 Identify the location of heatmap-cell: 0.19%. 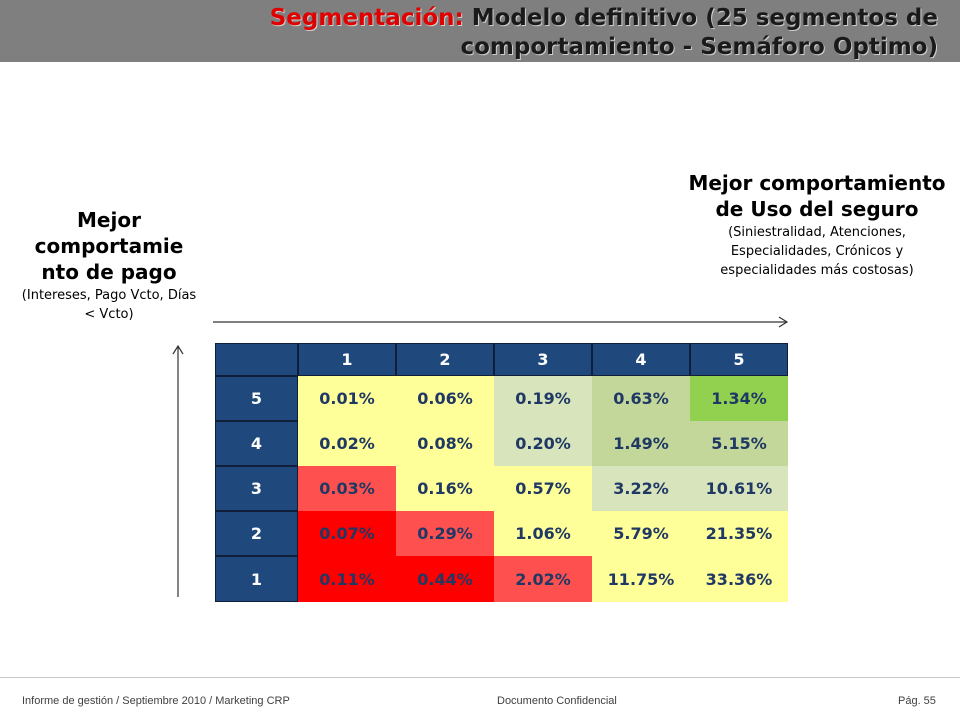
(543, 398).